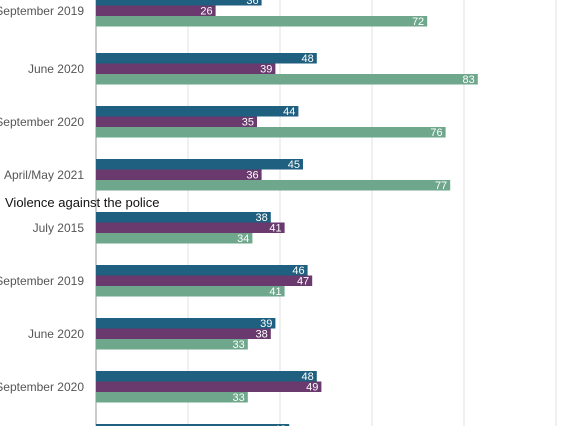 The width and height of the screenshot is (572, 426). Describe the element at coordinates (469, 80) in the screenshot. I see `data-label: 83` at that location.